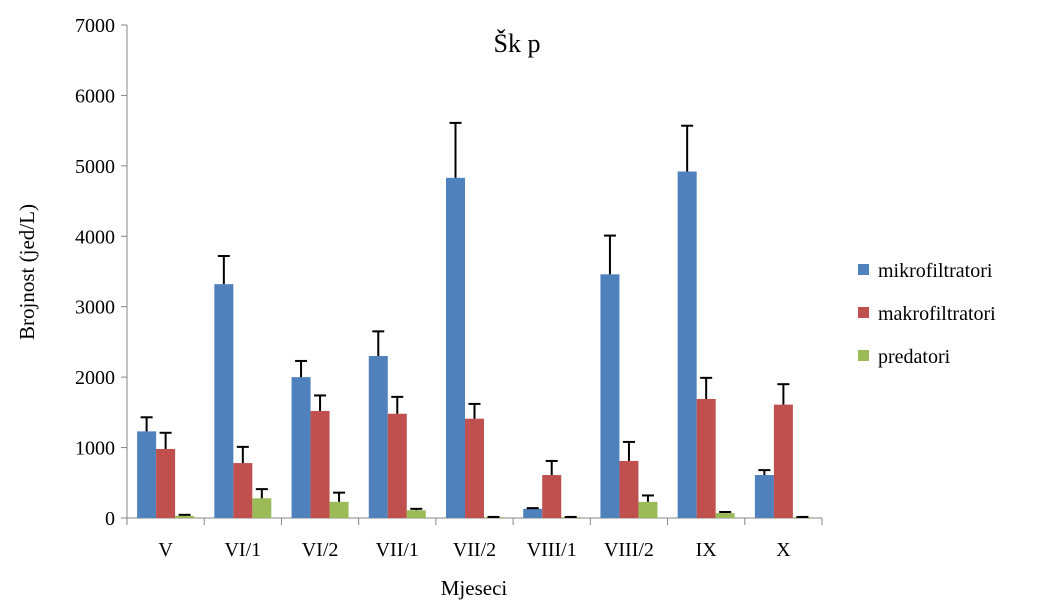  Describe the element at coordinates (95, 167) in the screenshot. I see `y-tick-label: 5000` at that location.